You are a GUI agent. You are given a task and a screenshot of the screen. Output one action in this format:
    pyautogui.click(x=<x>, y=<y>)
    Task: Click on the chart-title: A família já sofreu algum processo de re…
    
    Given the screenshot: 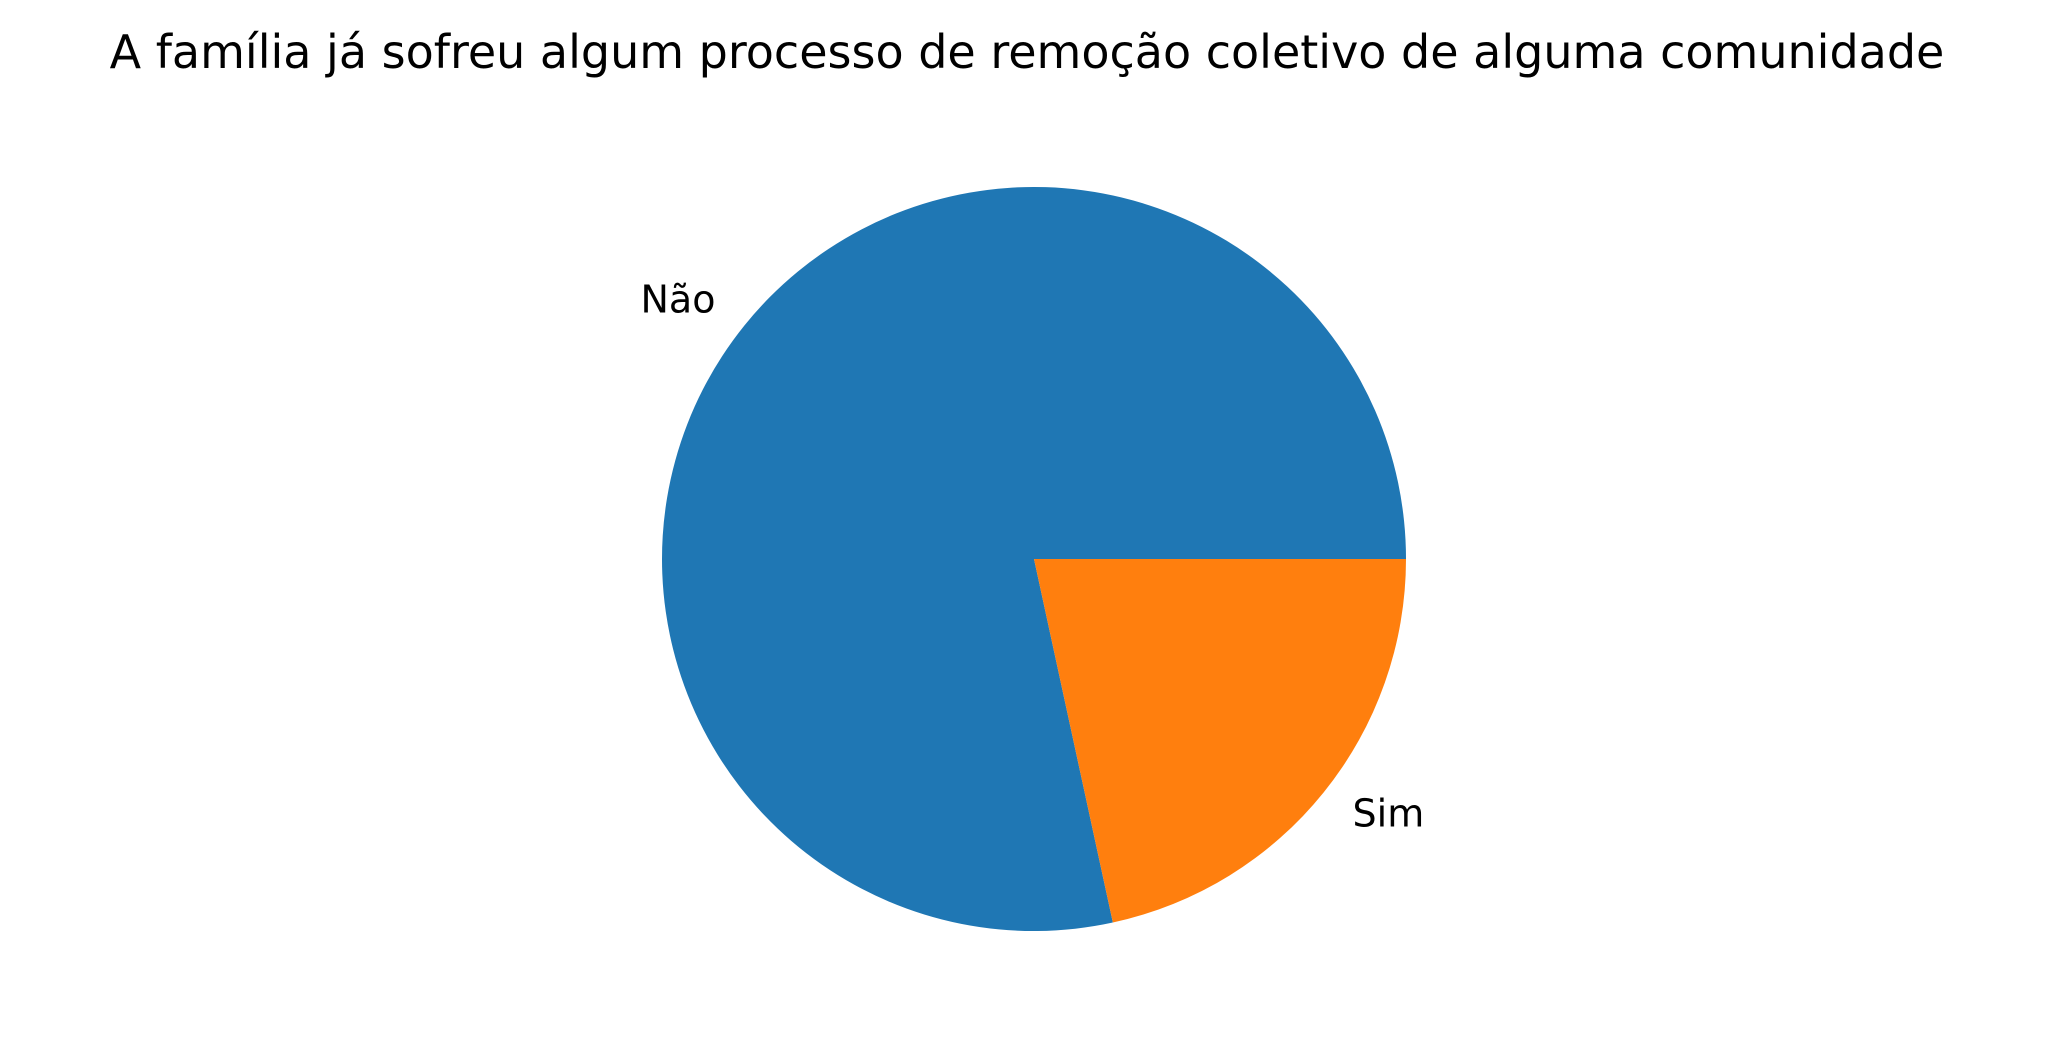 What is the action you would take?
    pyautogui.click(x=1027, y=52)
    